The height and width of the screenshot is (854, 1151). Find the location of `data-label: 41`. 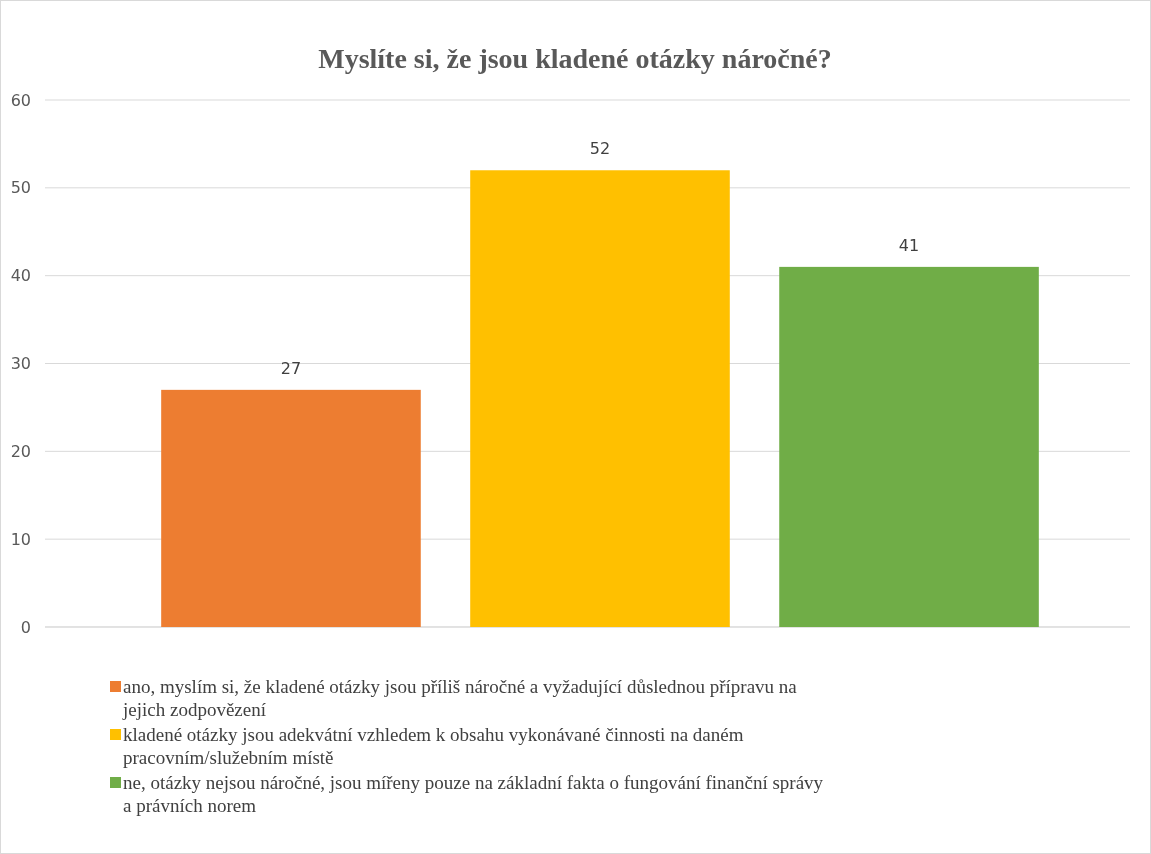

data-label: 41 is located at coordinates (909, 245).